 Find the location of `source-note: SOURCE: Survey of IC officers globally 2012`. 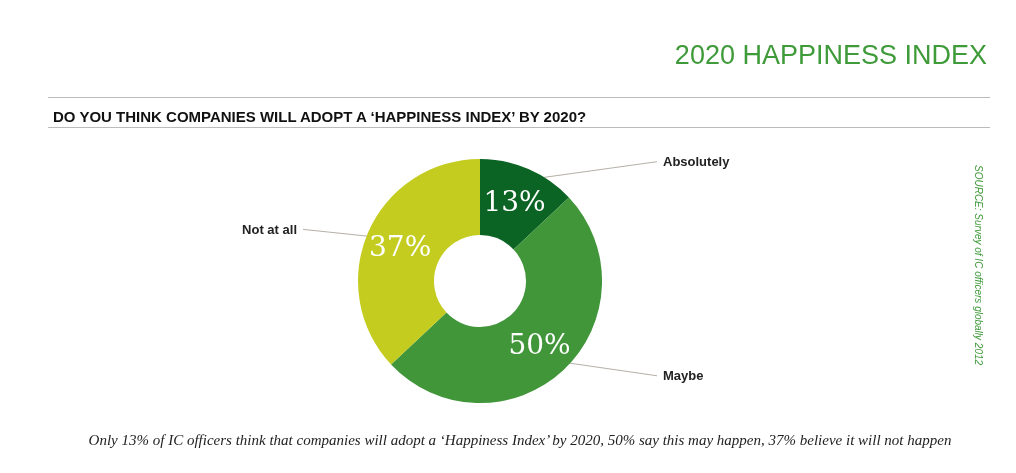

source-note: SOURCE: Survey of IC officers globally 2012 is located at coordinates (978, 265).